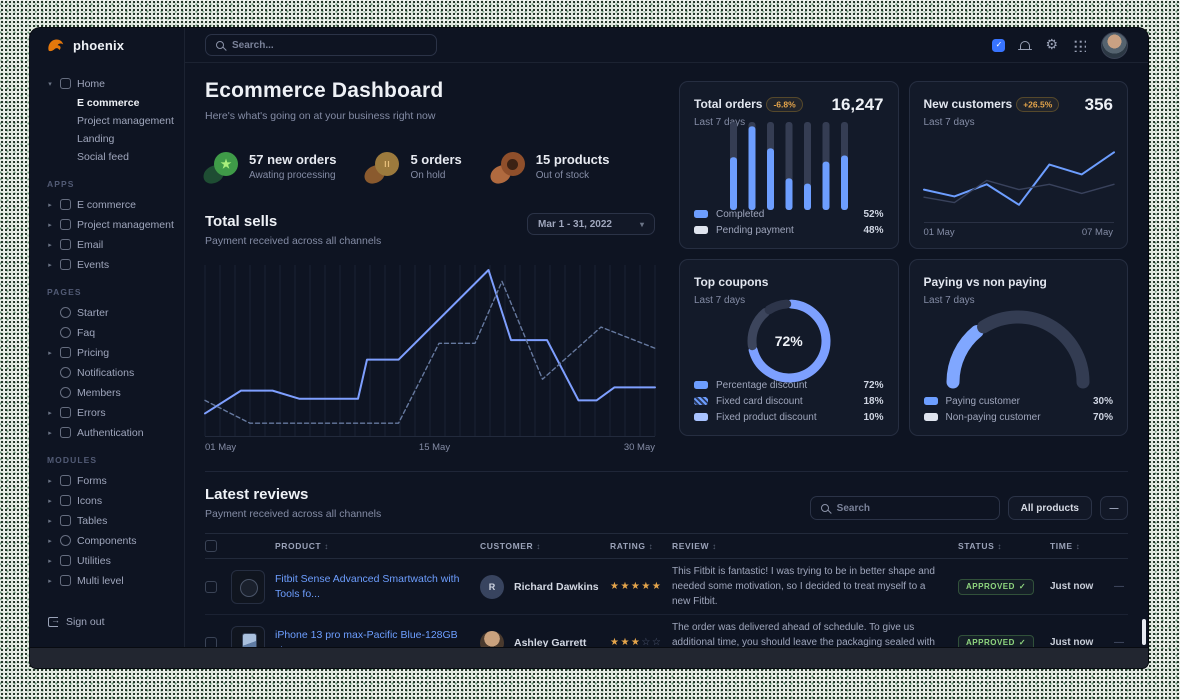  I want to click on apps-grid-icon, so click(1079, 45).